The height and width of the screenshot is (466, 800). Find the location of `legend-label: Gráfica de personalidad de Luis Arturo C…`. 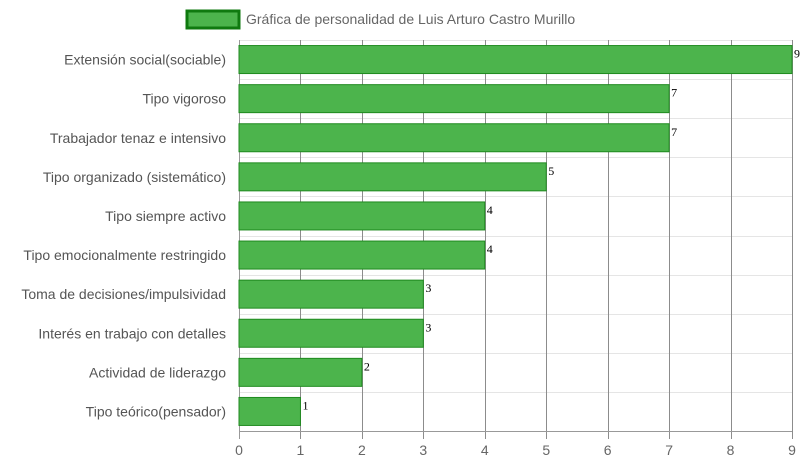

legend-label: Gráfica de personalidad de Luis Arturo C… is located at coordinates (410, 19).